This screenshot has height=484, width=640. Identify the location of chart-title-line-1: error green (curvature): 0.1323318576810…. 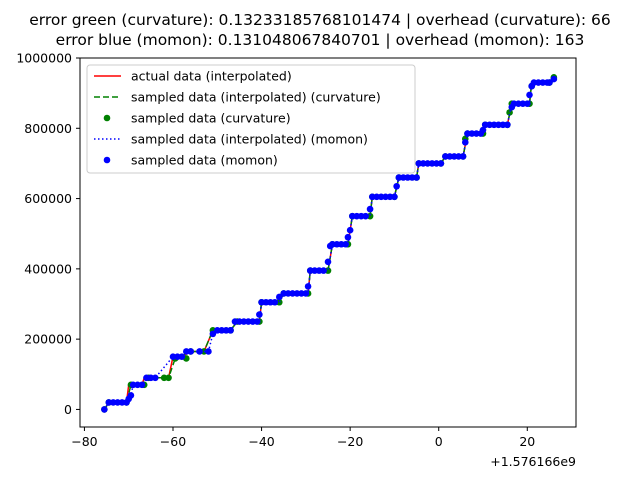
(320, 20).